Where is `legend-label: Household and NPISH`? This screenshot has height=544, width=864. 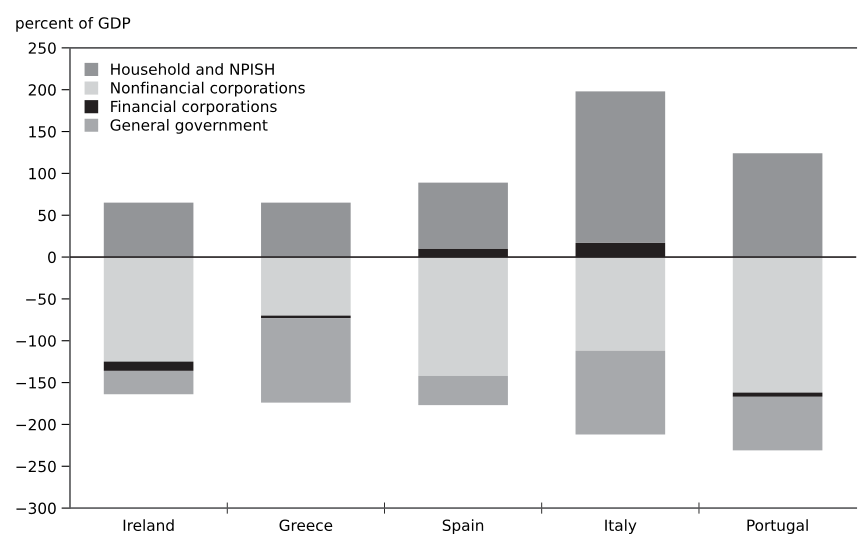 legend-label: Household and NPISH is located at coordinates (192, 69).